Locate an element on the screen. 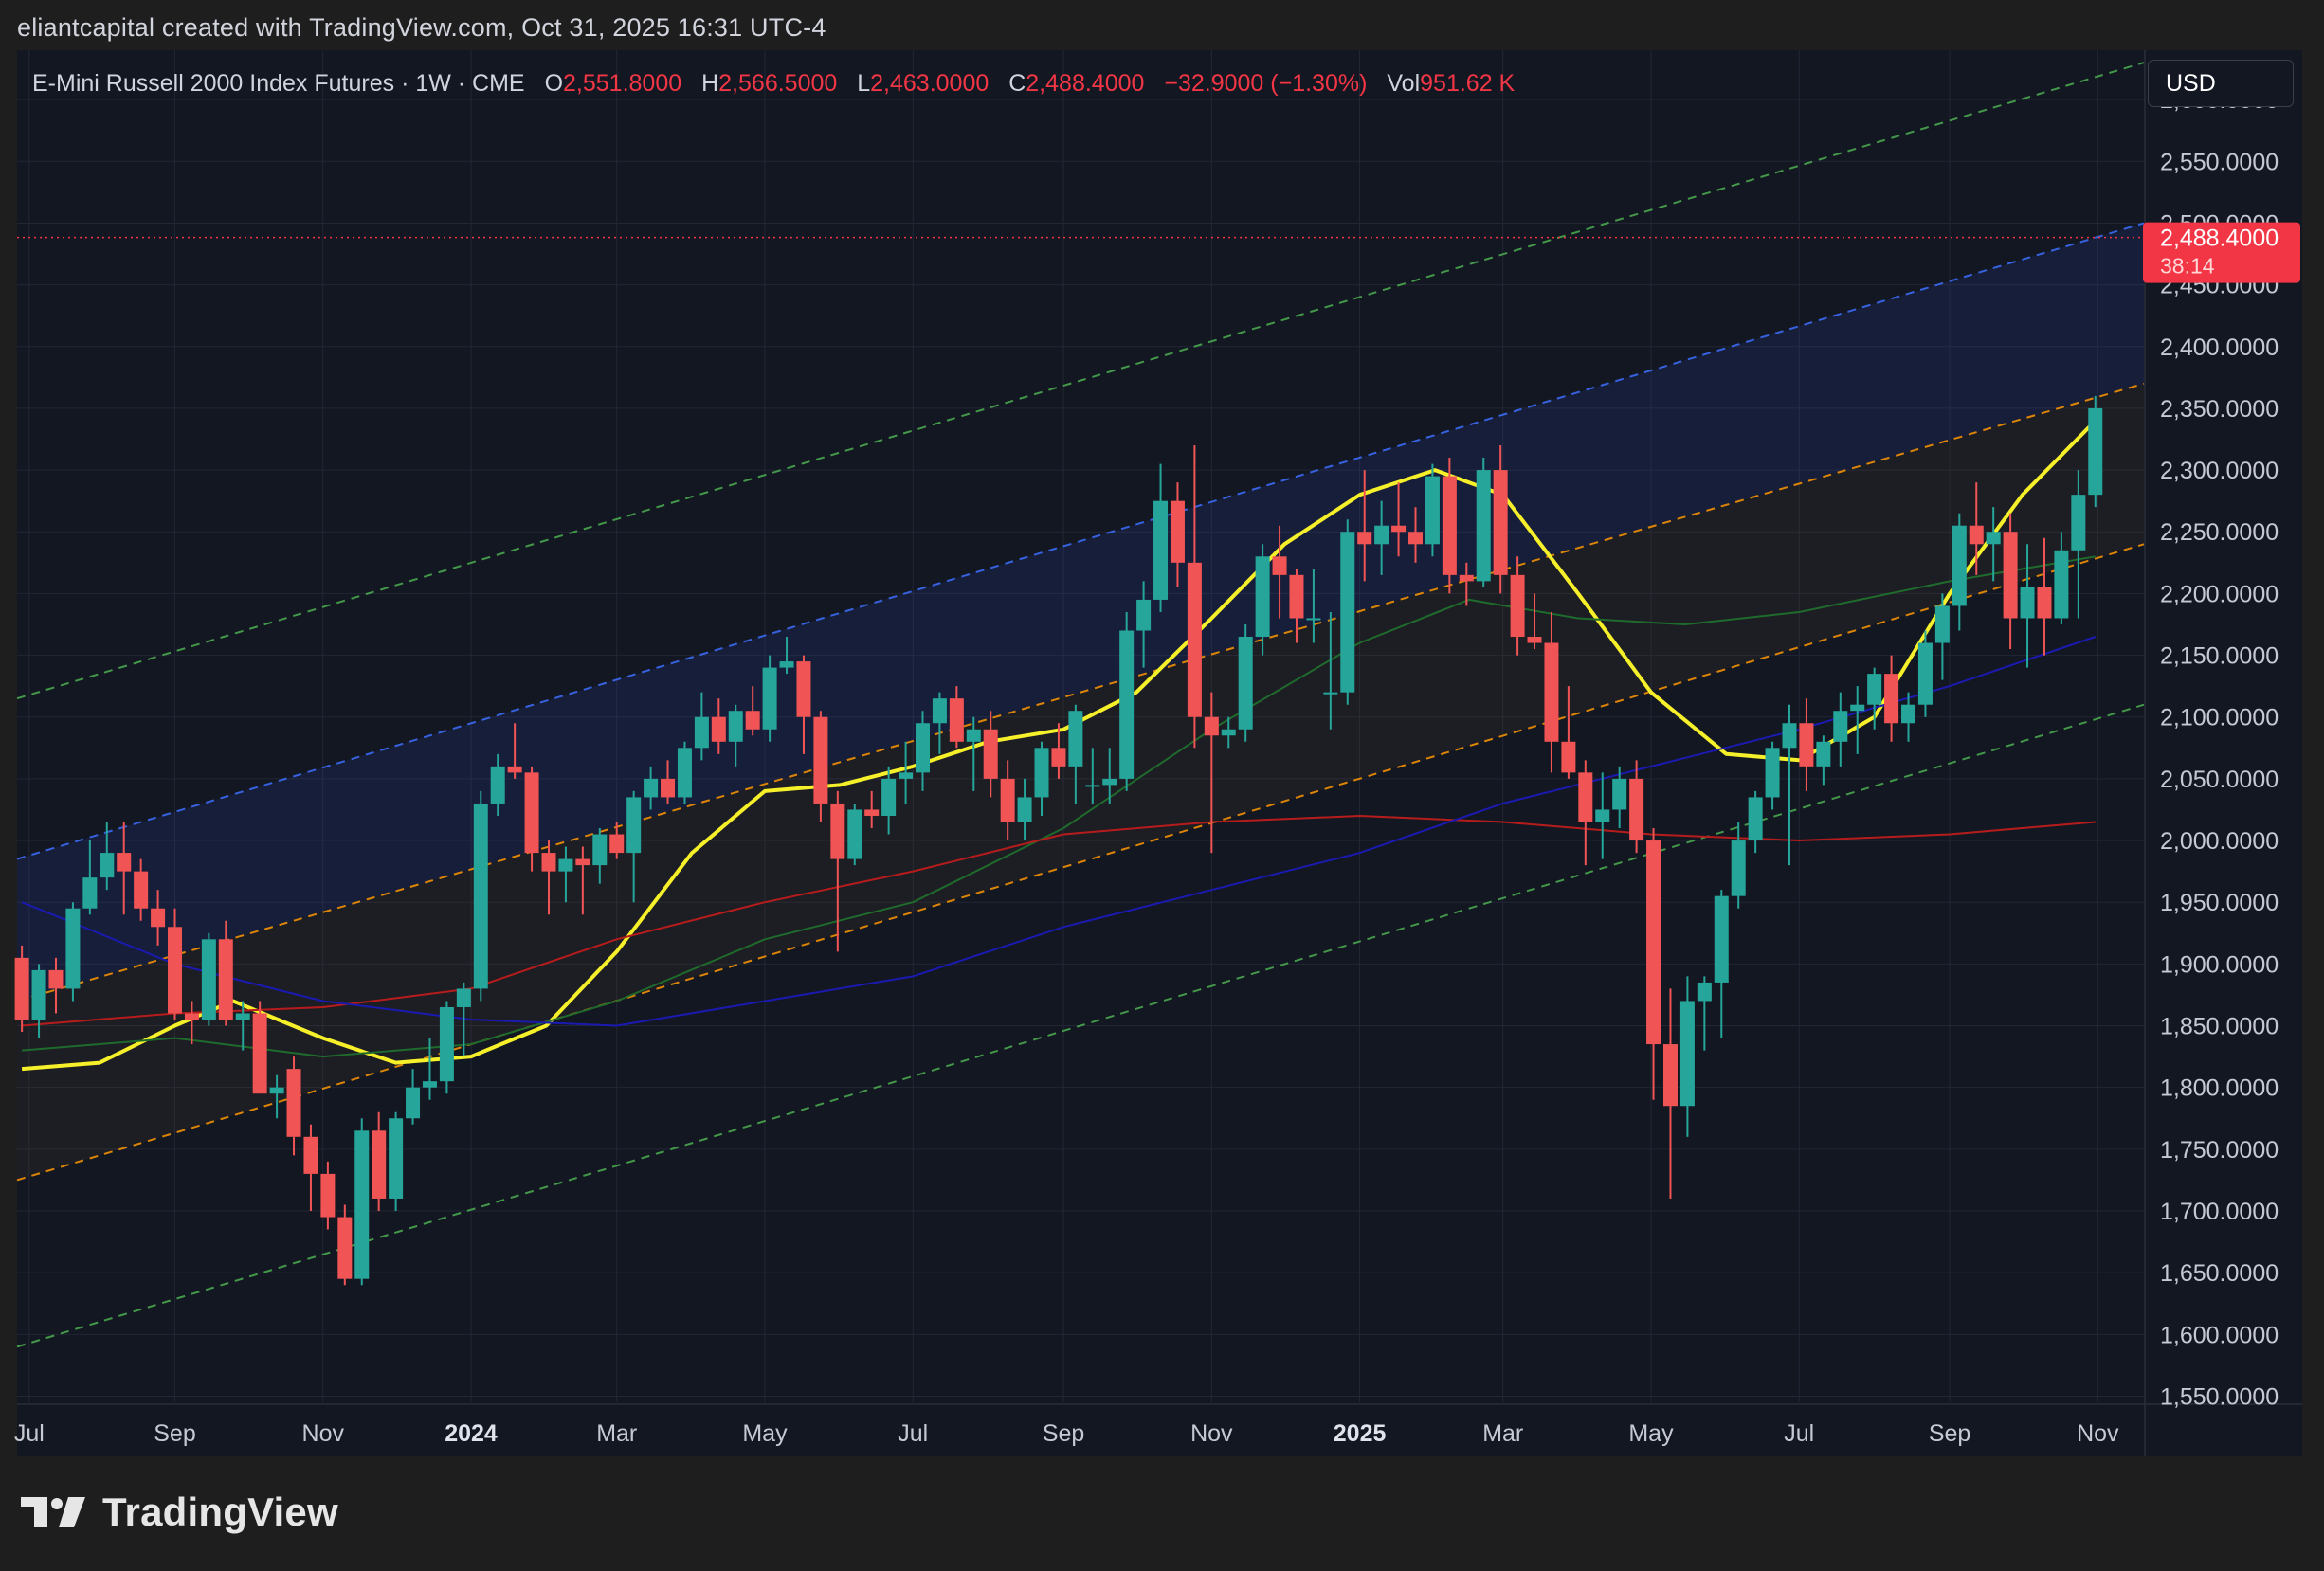 The image size is (2324, 1571). time-tick-label: Jul is located at coordinates (1799, 1434).